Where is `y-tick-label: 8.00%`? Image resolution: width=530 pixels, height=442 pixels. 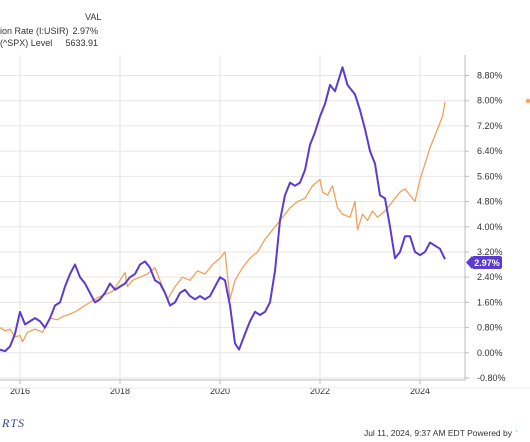
y-tick-label: 8.00% is located at coordinates (490, 101).